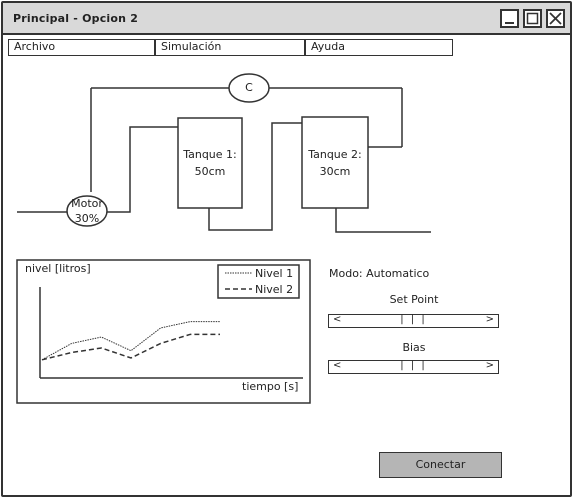  I want to click on close-button, so click(555, 18).